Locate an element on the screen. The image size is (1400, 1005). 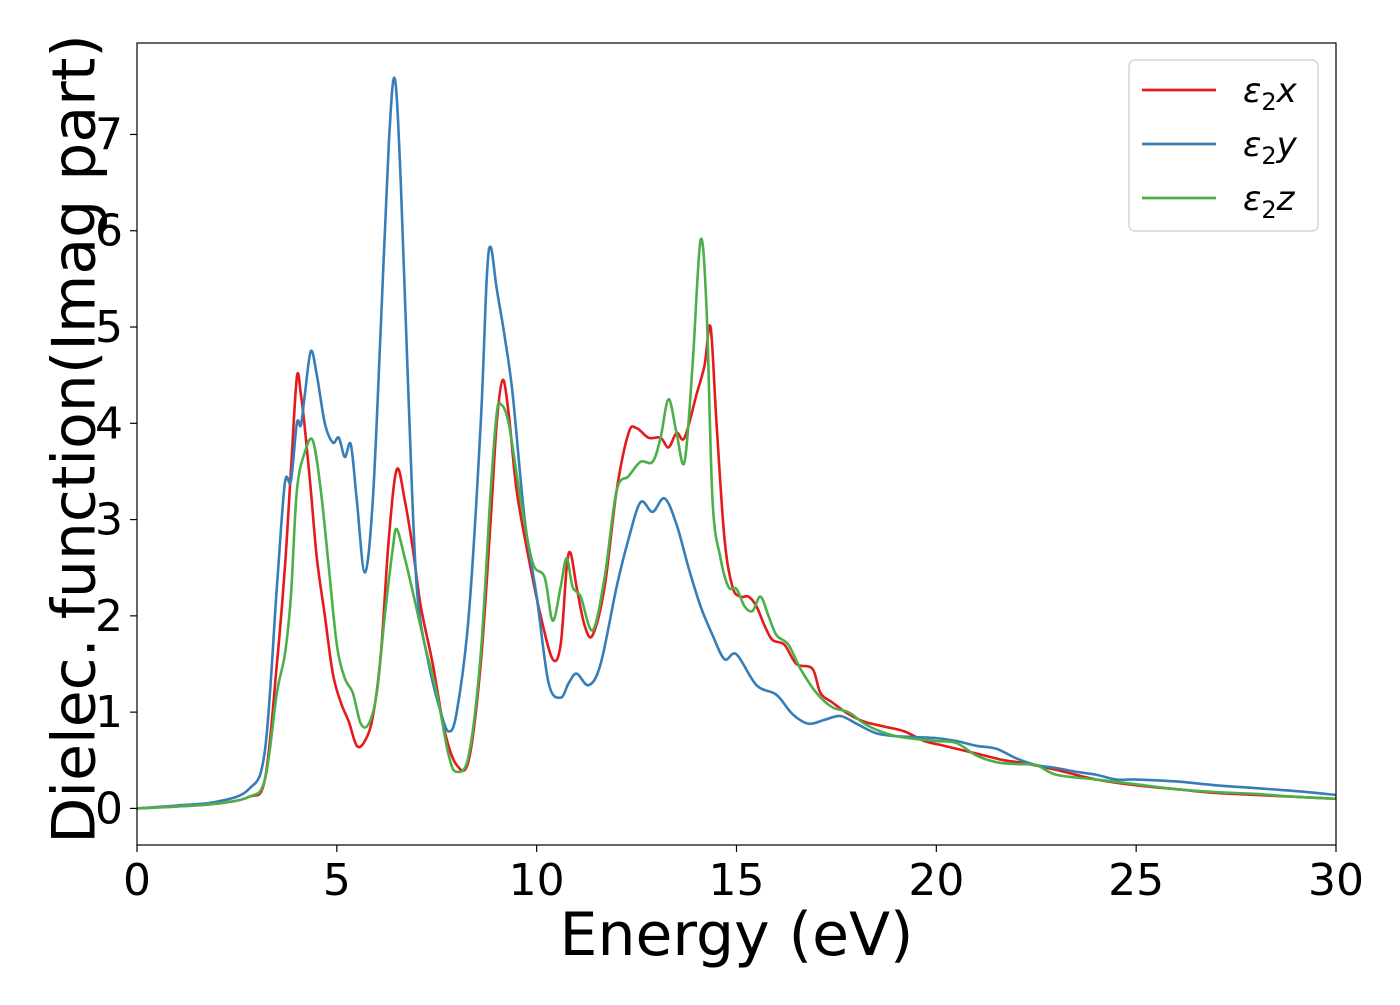
x-tick-label: 15 is located at coordinates (737, 880).